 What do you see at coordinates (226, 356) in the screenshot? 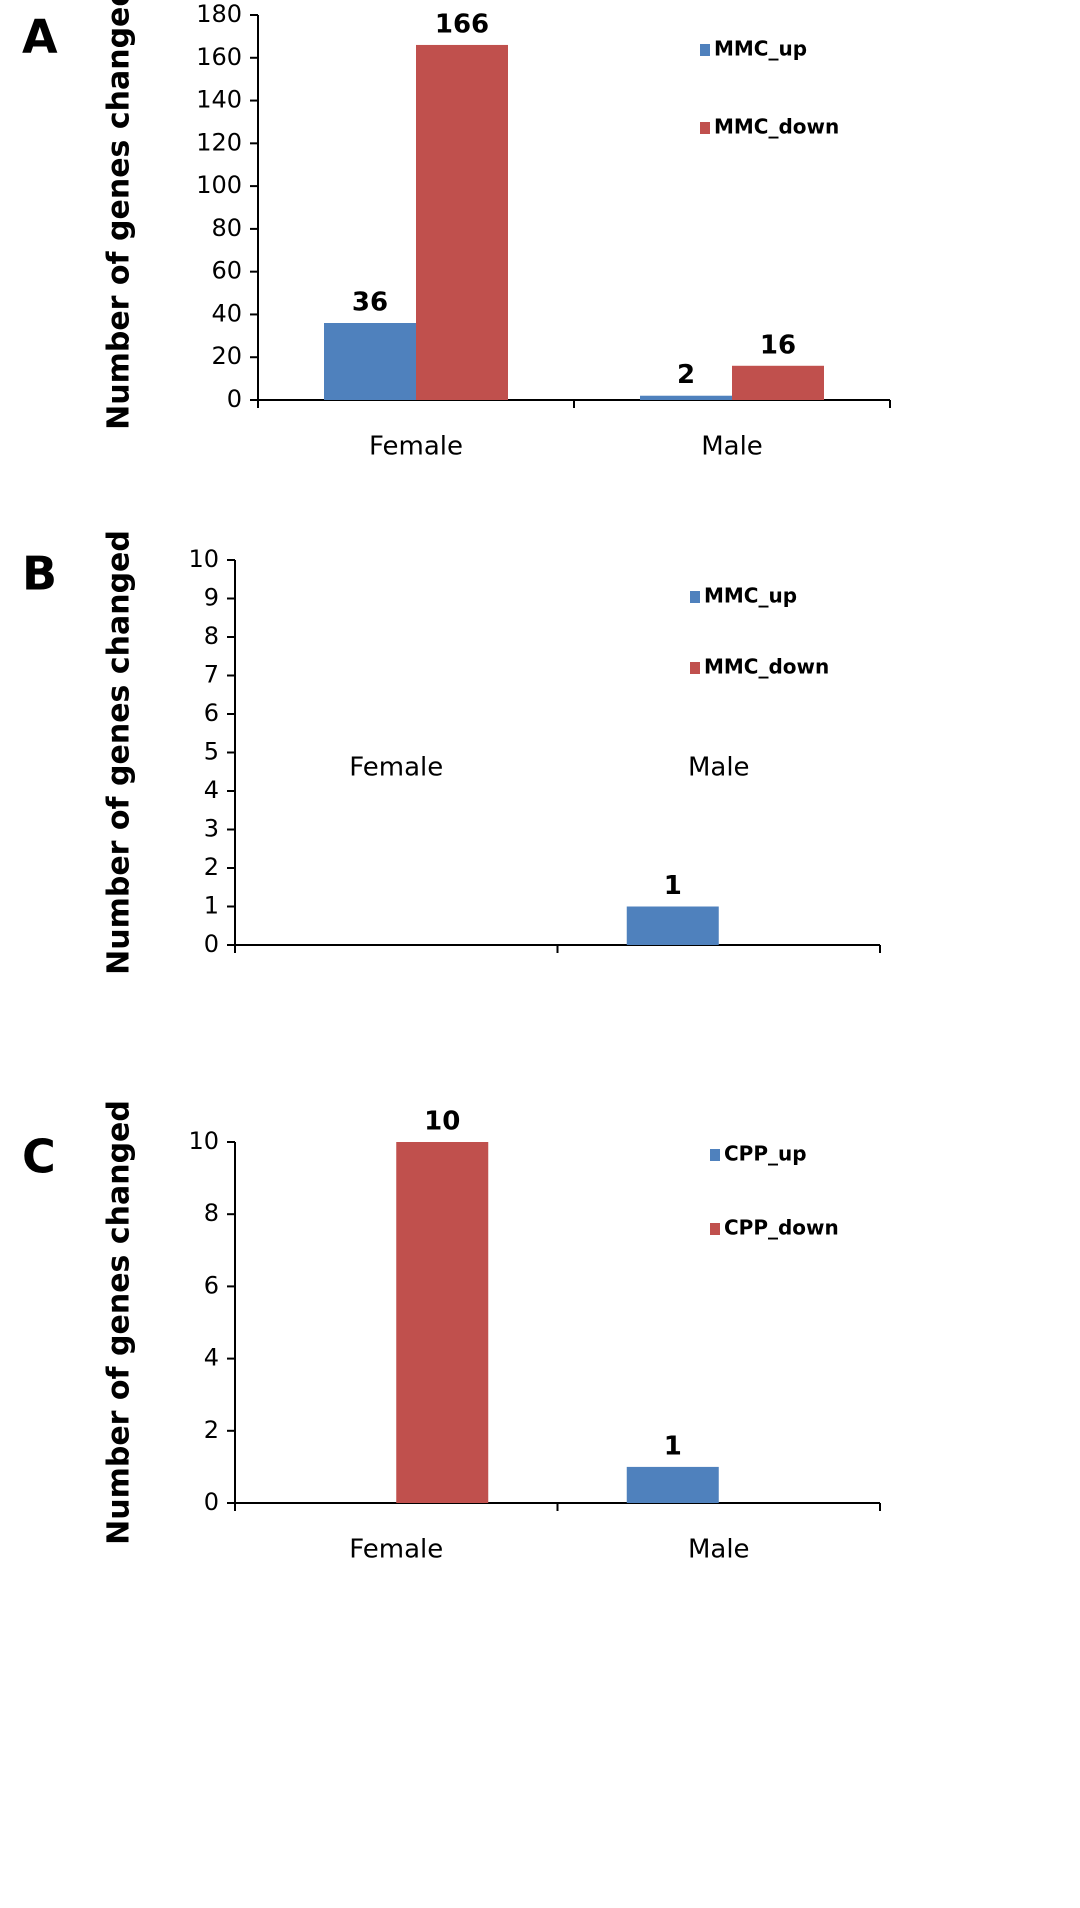
I see `y-tick-label: 20` at bounding box center [226, 356].